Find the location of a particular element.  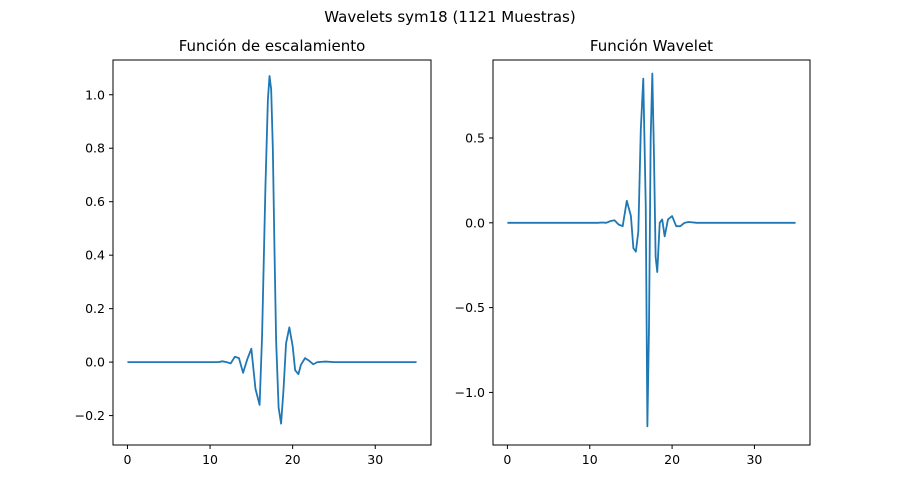

scaling-x-tick-label: 20 is located at coordinates (293, 459).